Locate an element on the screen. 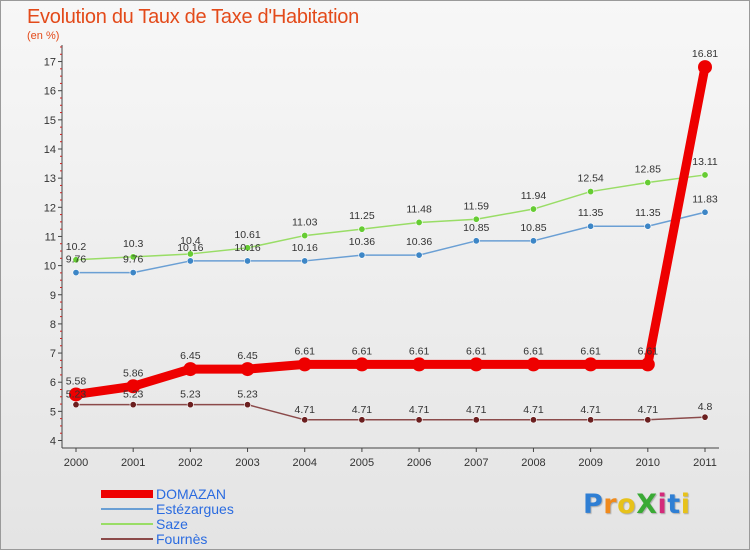  series-line-estezargues is located at coordinates (390, 242).